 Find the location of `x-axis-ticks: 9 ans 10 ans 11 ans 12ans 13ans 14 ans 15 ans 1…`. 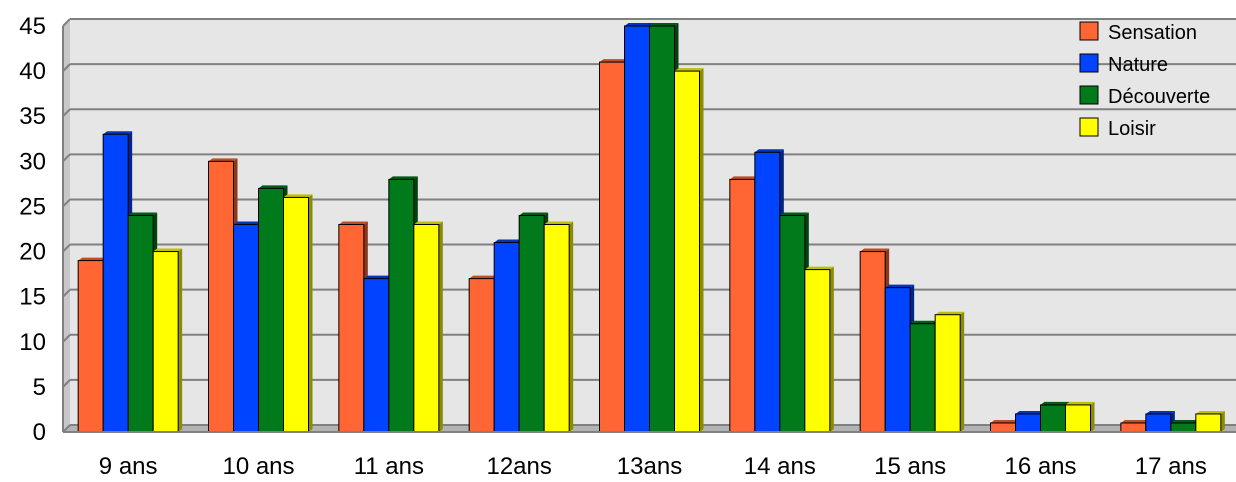

x-axis-ticks: 9 ans 10 ans 11 ans 12ans 13ans 14 ans 15 ans 1… is located at coordinates (653, 466).